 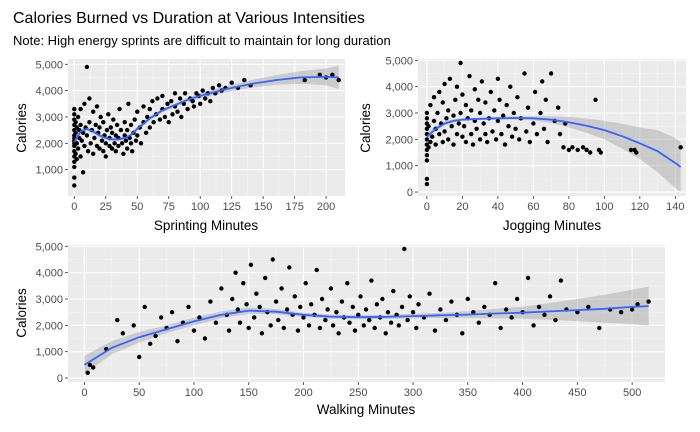 I want to click on plot-background, so click(x=552, y=127).